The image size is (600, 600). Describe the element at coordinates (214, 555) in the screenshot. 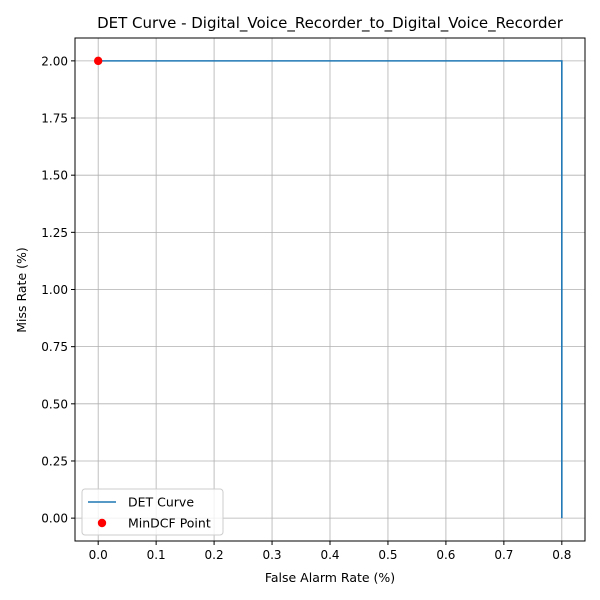

I see `x-tick-label: 0.2` at that location.